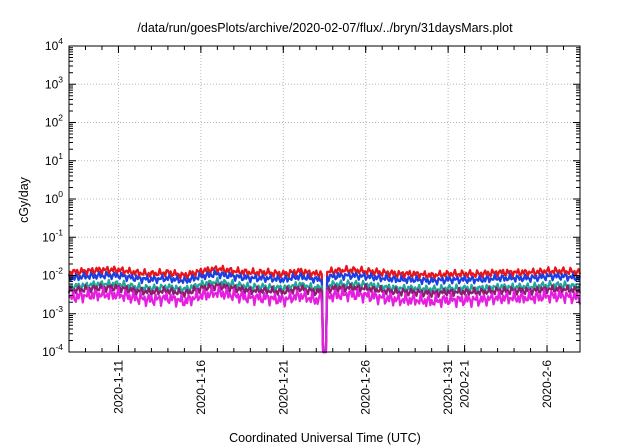 Image resolution: width=640 pixels, height=448 pixels. I want to click on x-tick-label: 2020-2-6, so click(547, 384).